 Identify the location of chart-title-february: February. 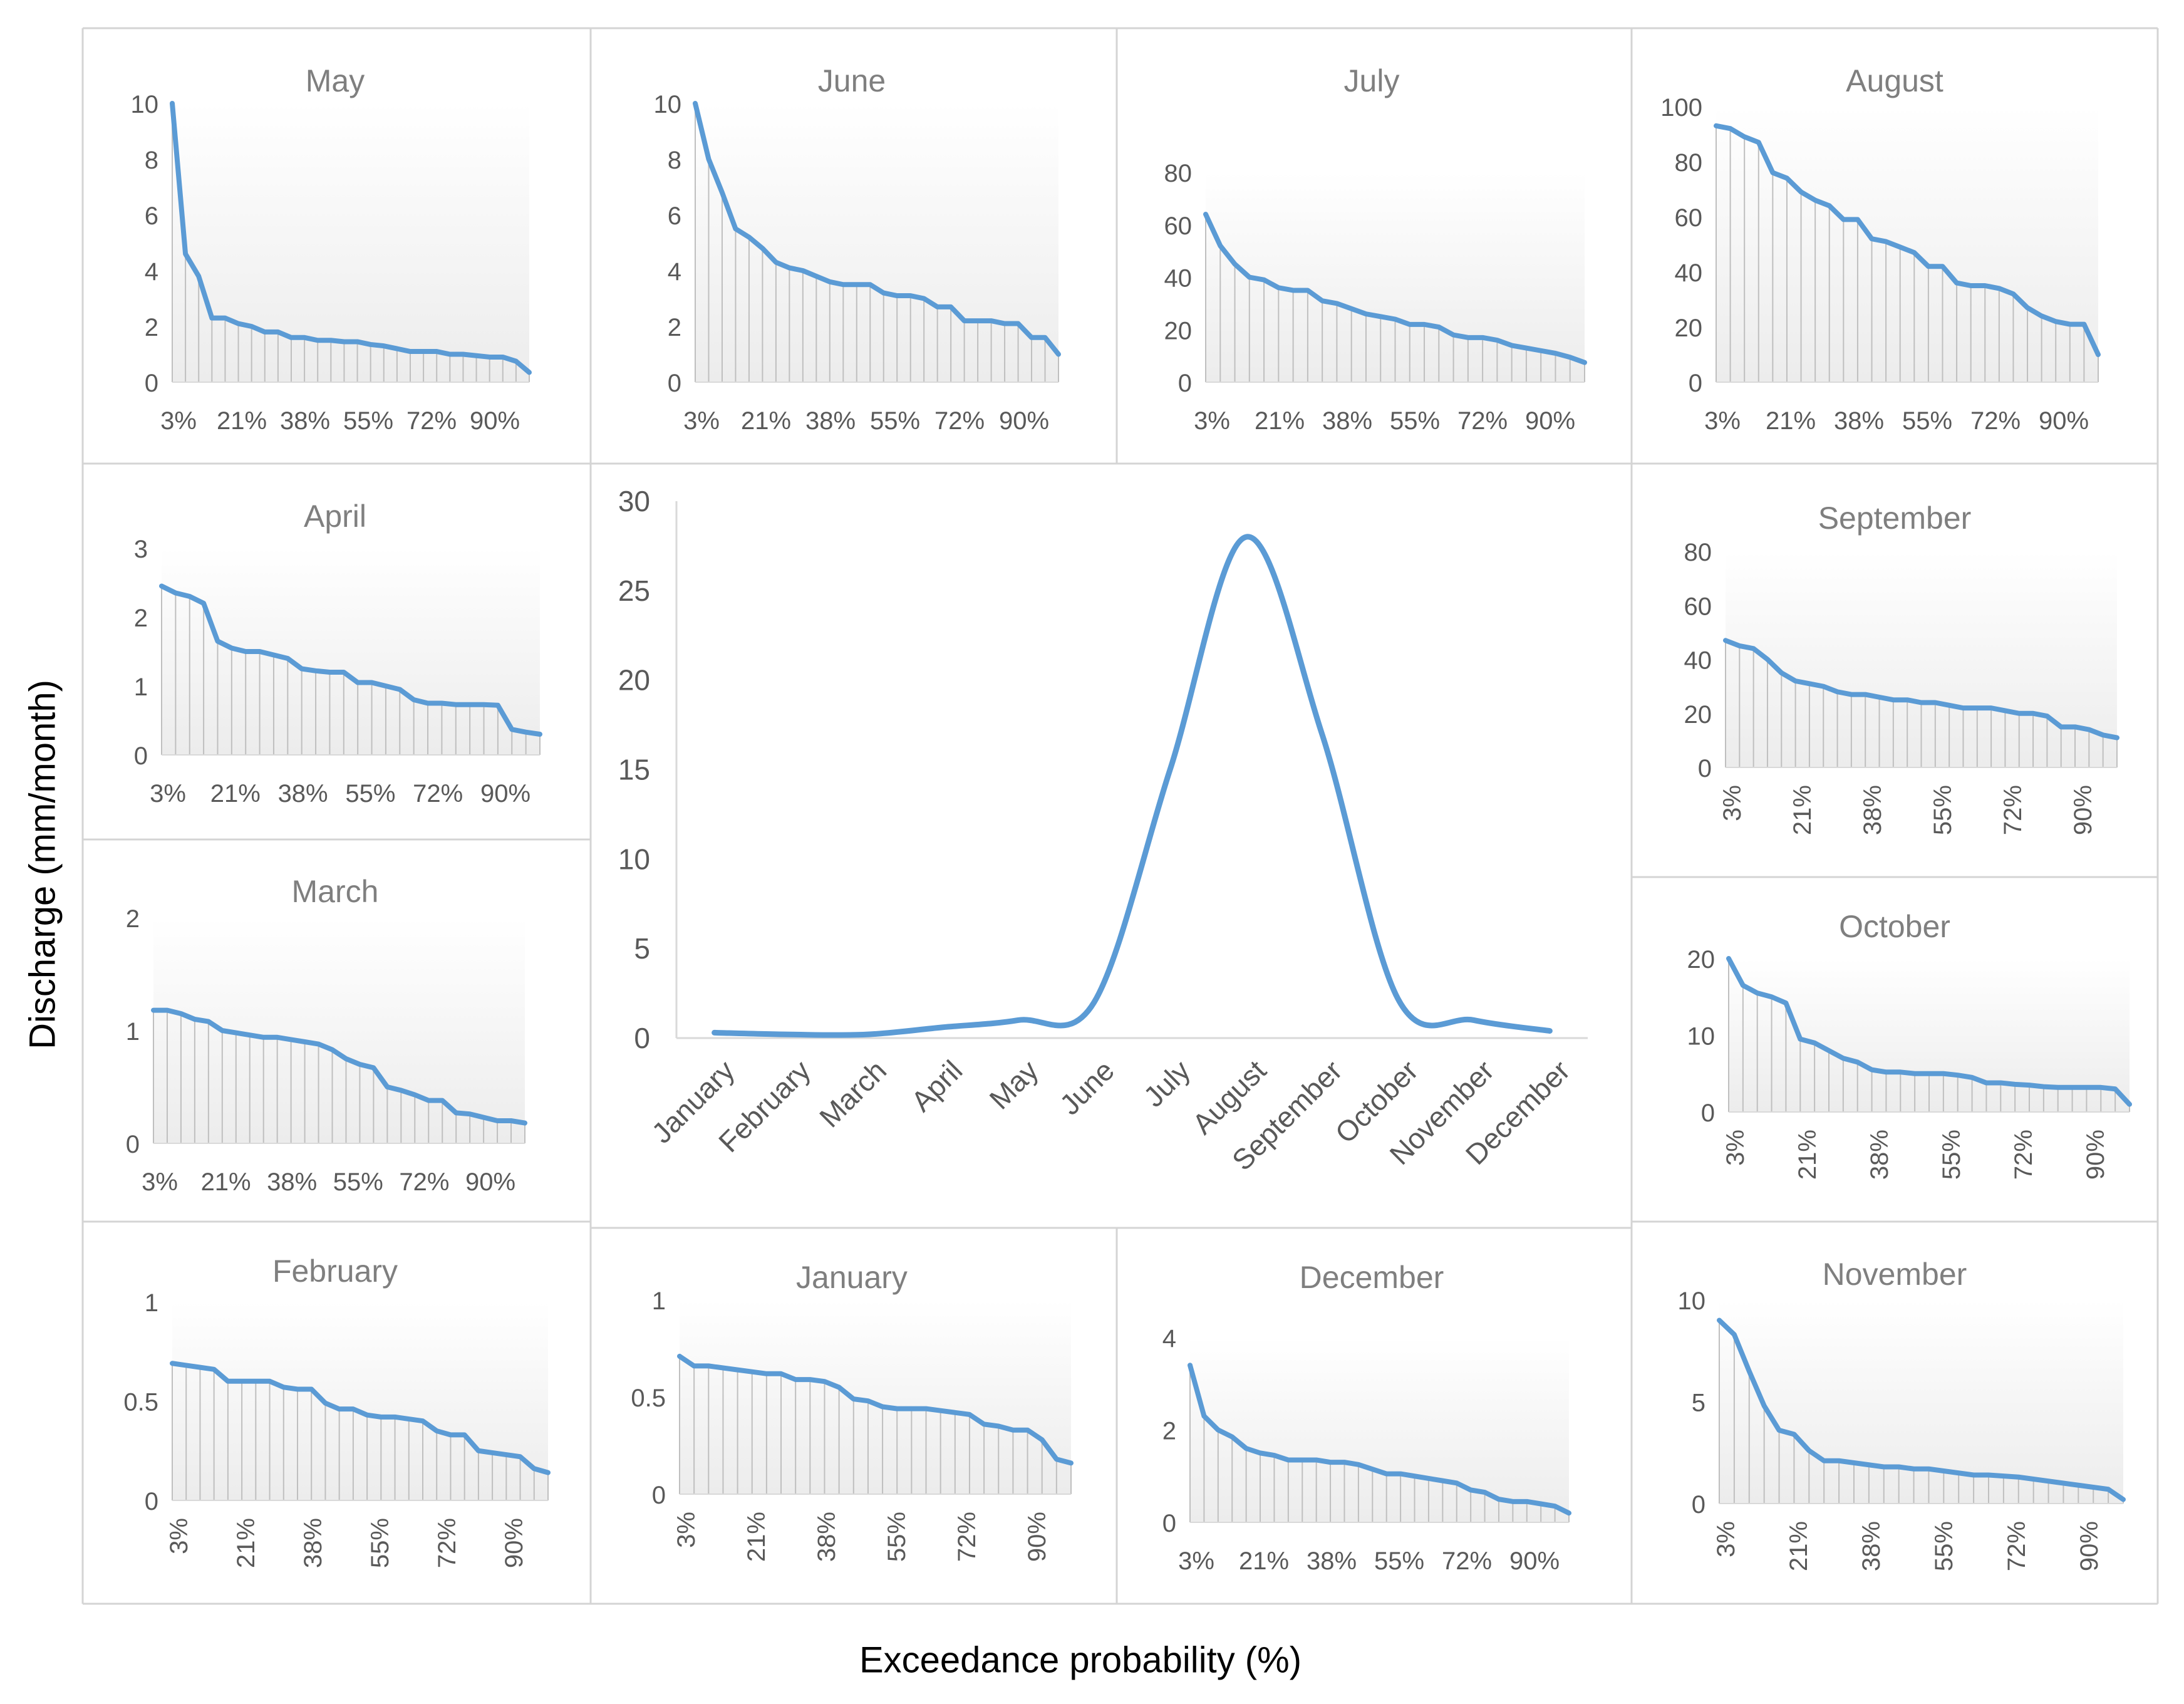
(335, 1271).